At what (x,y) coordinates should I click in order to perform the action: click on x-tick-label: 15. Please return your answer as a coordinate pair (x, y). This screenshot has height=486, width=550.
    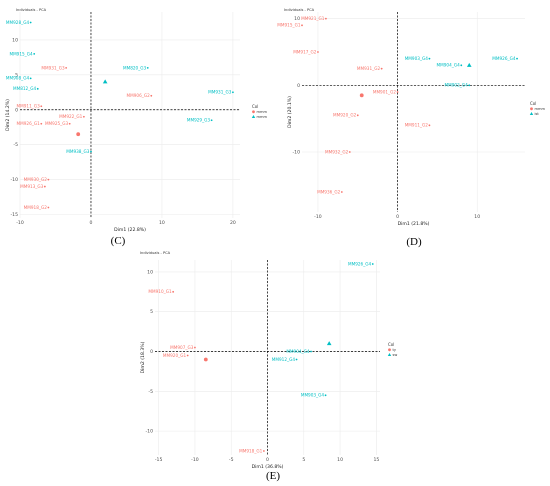
    Looking at the image, I should click on (376, 460).